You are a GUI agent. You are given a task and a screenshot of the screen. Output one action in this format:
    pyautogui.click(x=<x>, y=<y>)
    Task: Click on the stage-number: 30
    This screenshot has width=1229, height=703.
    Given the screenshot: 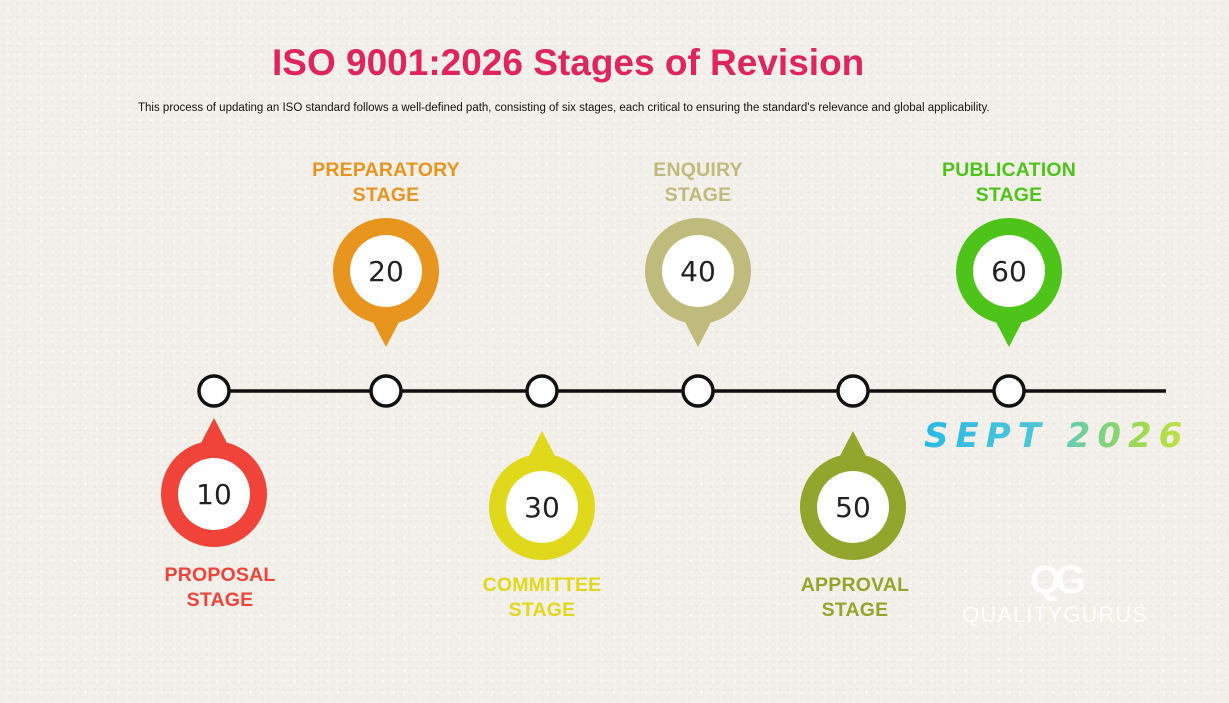 What is the action you would take?
    pyautogui.click(x=542, y=507)
    